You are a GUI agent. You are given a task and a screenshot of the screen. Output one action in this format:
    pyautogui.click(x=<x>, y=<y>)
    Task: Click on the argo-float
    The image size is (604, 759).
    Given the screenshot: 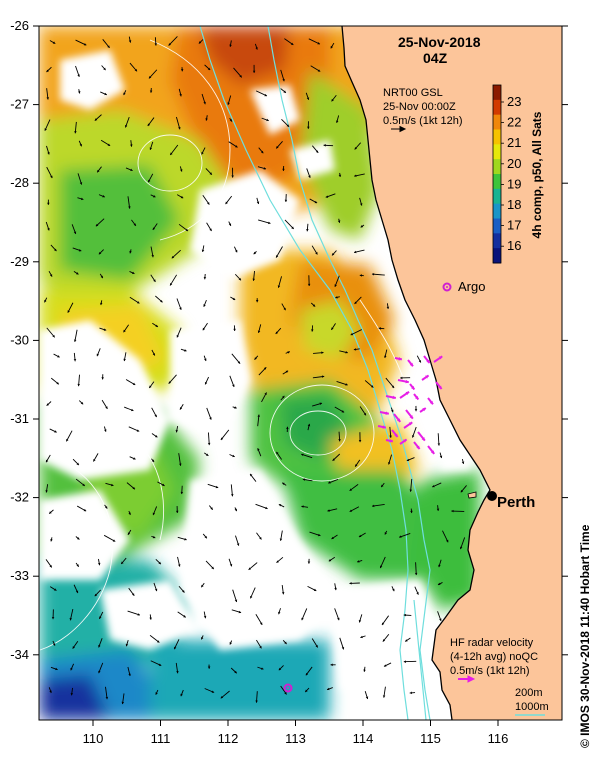 What is the action you would take?
    pyautogui.click(x=447, y=287)
    